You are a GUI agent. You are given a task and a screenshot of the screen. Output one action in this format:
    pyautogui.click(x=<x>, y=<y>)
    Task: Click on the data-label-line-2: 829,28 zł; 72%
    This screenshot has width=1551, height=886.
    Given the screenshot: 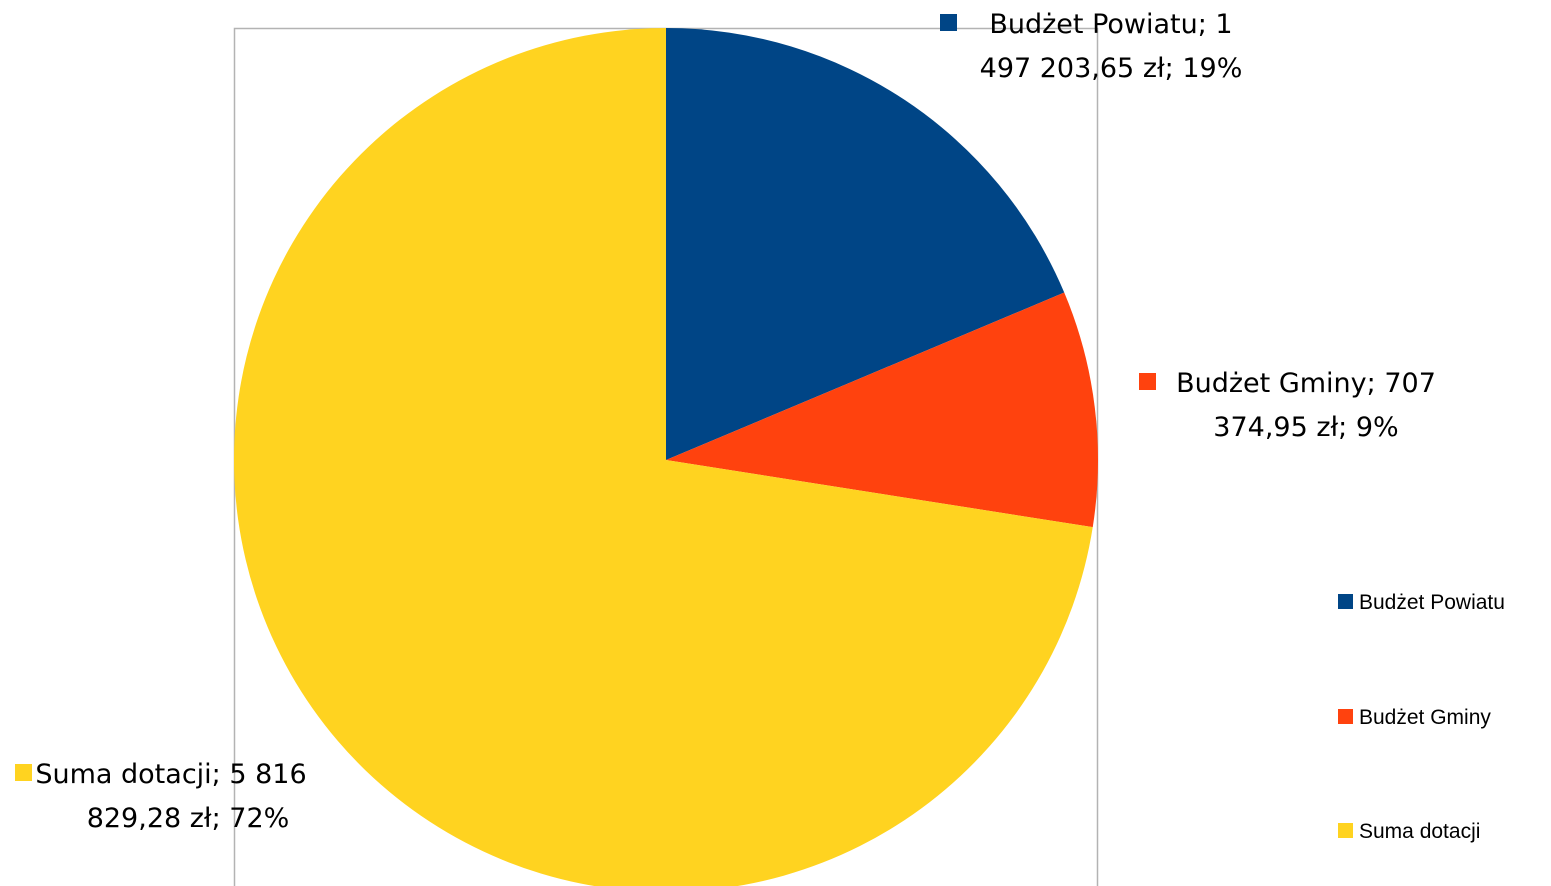 What is the action you would take?
    pyautogui.click(x=188, y=818)
    